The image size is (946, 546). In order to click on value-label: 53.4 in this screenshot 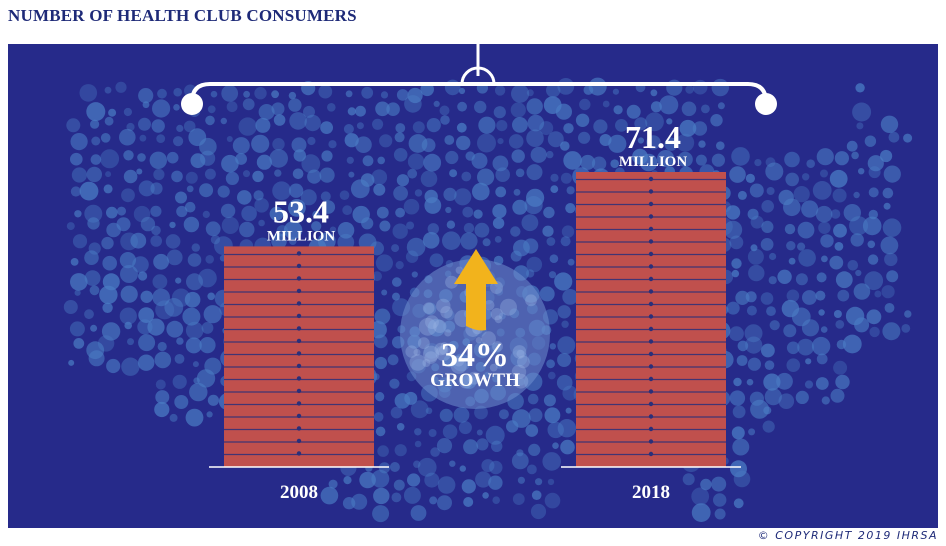, I will do `click(301, 211)`.